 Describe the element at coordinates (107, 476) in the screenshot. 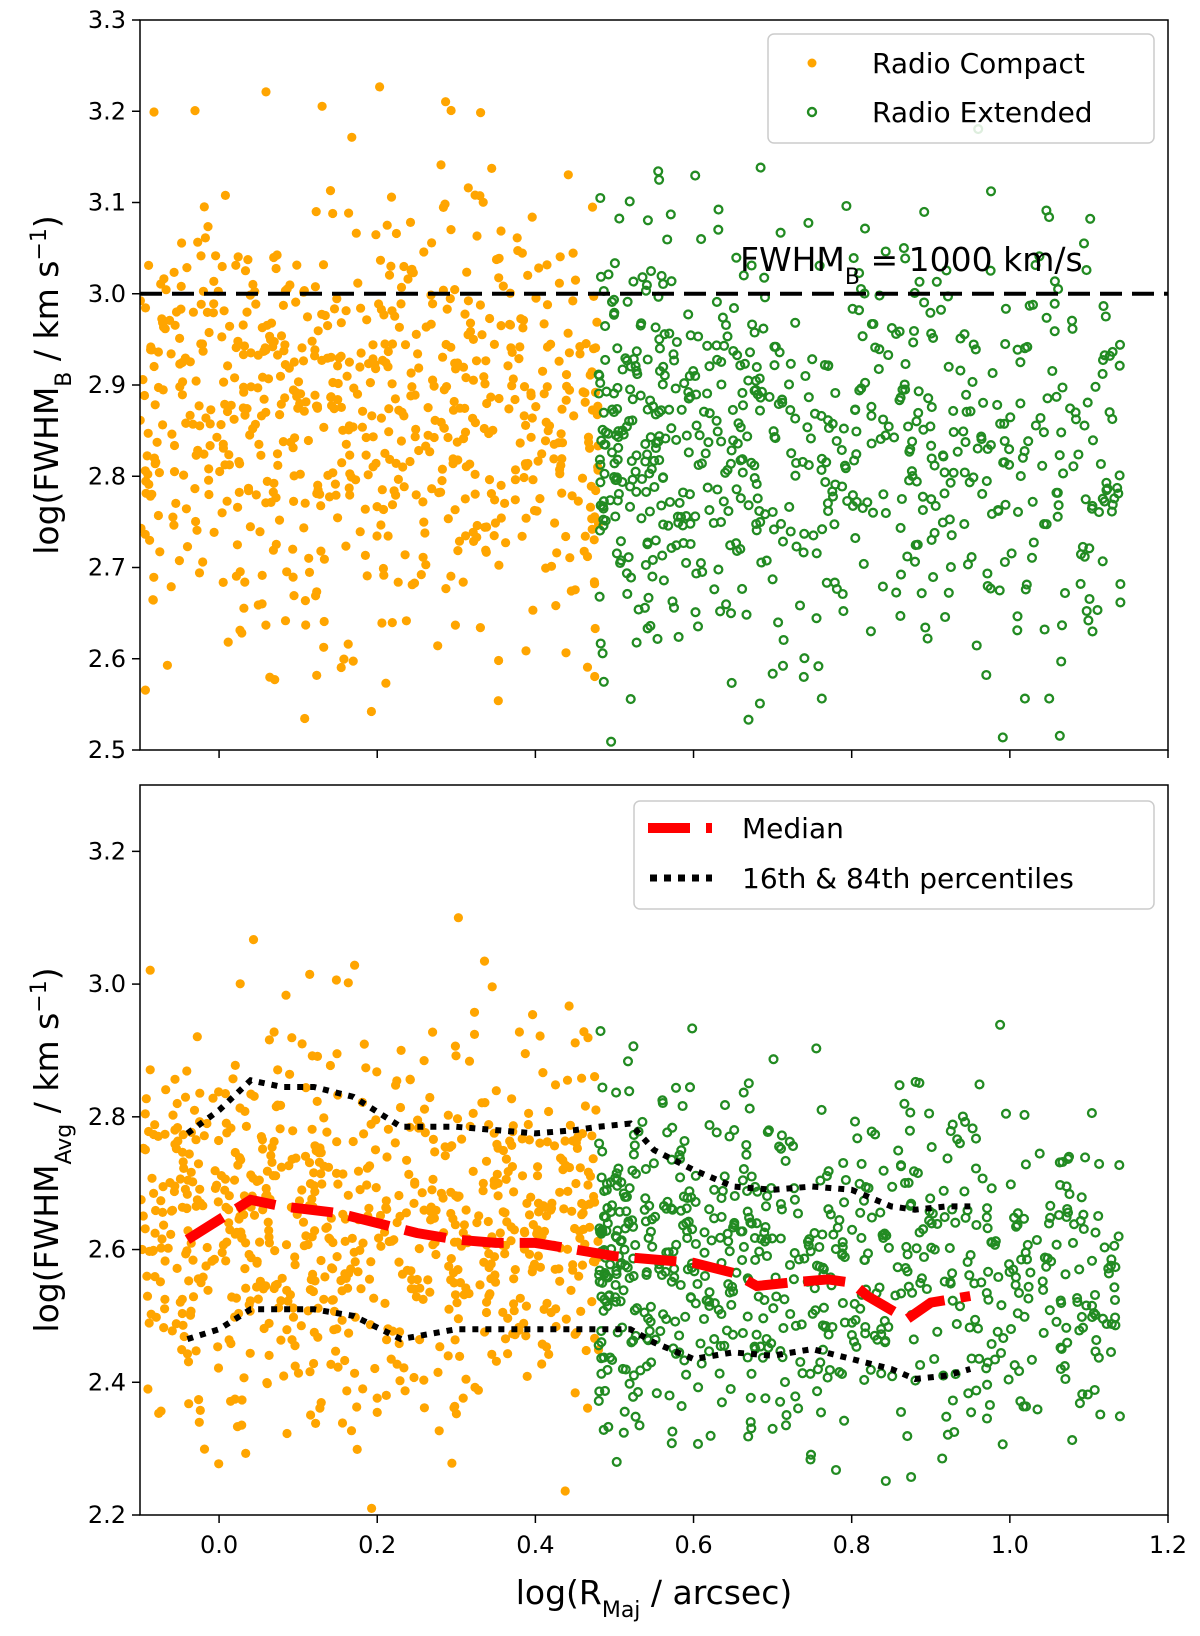

I see `top-y-tick-label: 2.8` at that location.